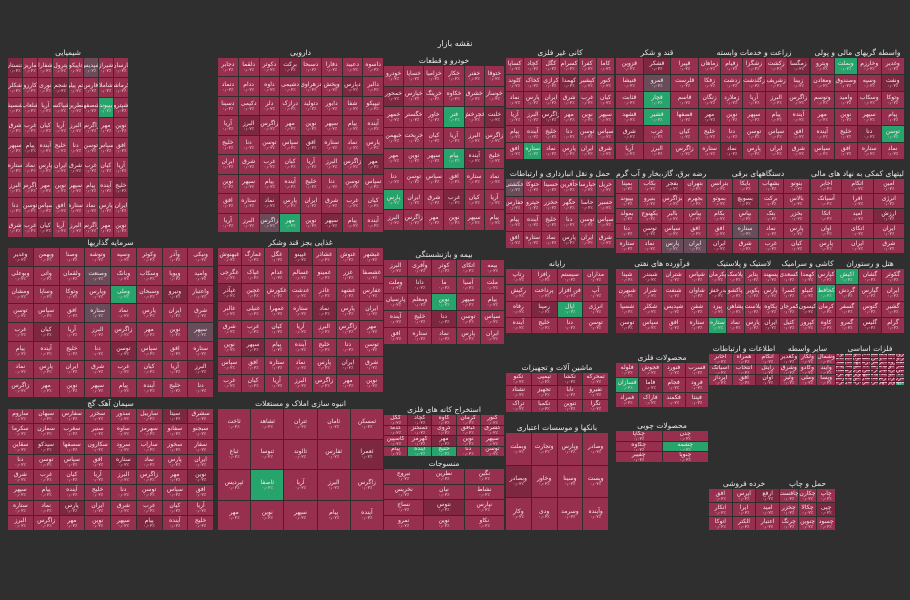 The width and height of the screenshot is (910, 600). I want to click on stock-tile: جم پیلن٠٫٠٢٪, so click(75, 87).